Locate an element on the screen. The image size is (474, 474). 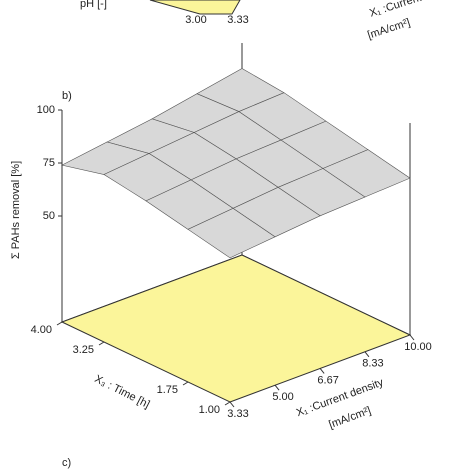
surface-patch is located at coordinates (231, 233).